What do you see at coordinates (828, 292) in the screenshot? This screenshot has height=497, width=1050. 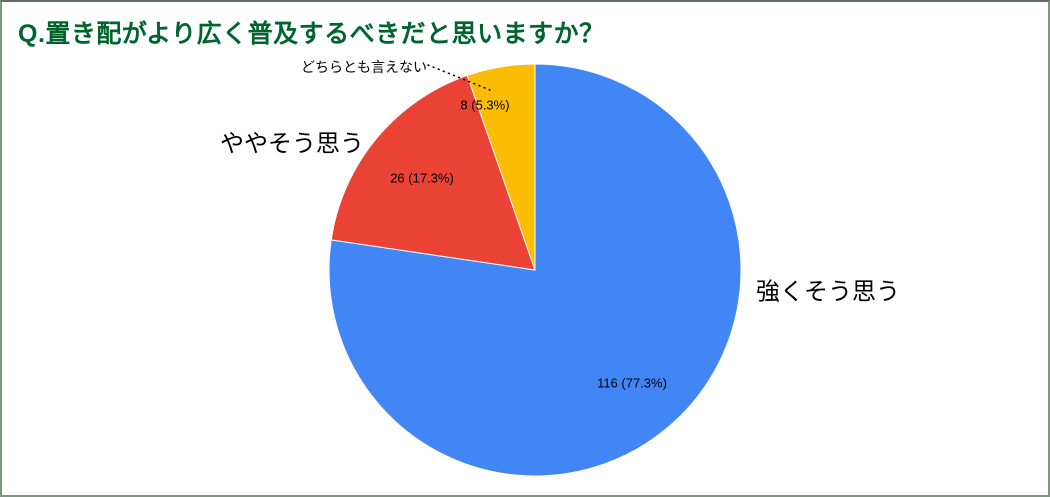 I see `category-label-0: 強くそう思う` at bounding box center [828, 292].